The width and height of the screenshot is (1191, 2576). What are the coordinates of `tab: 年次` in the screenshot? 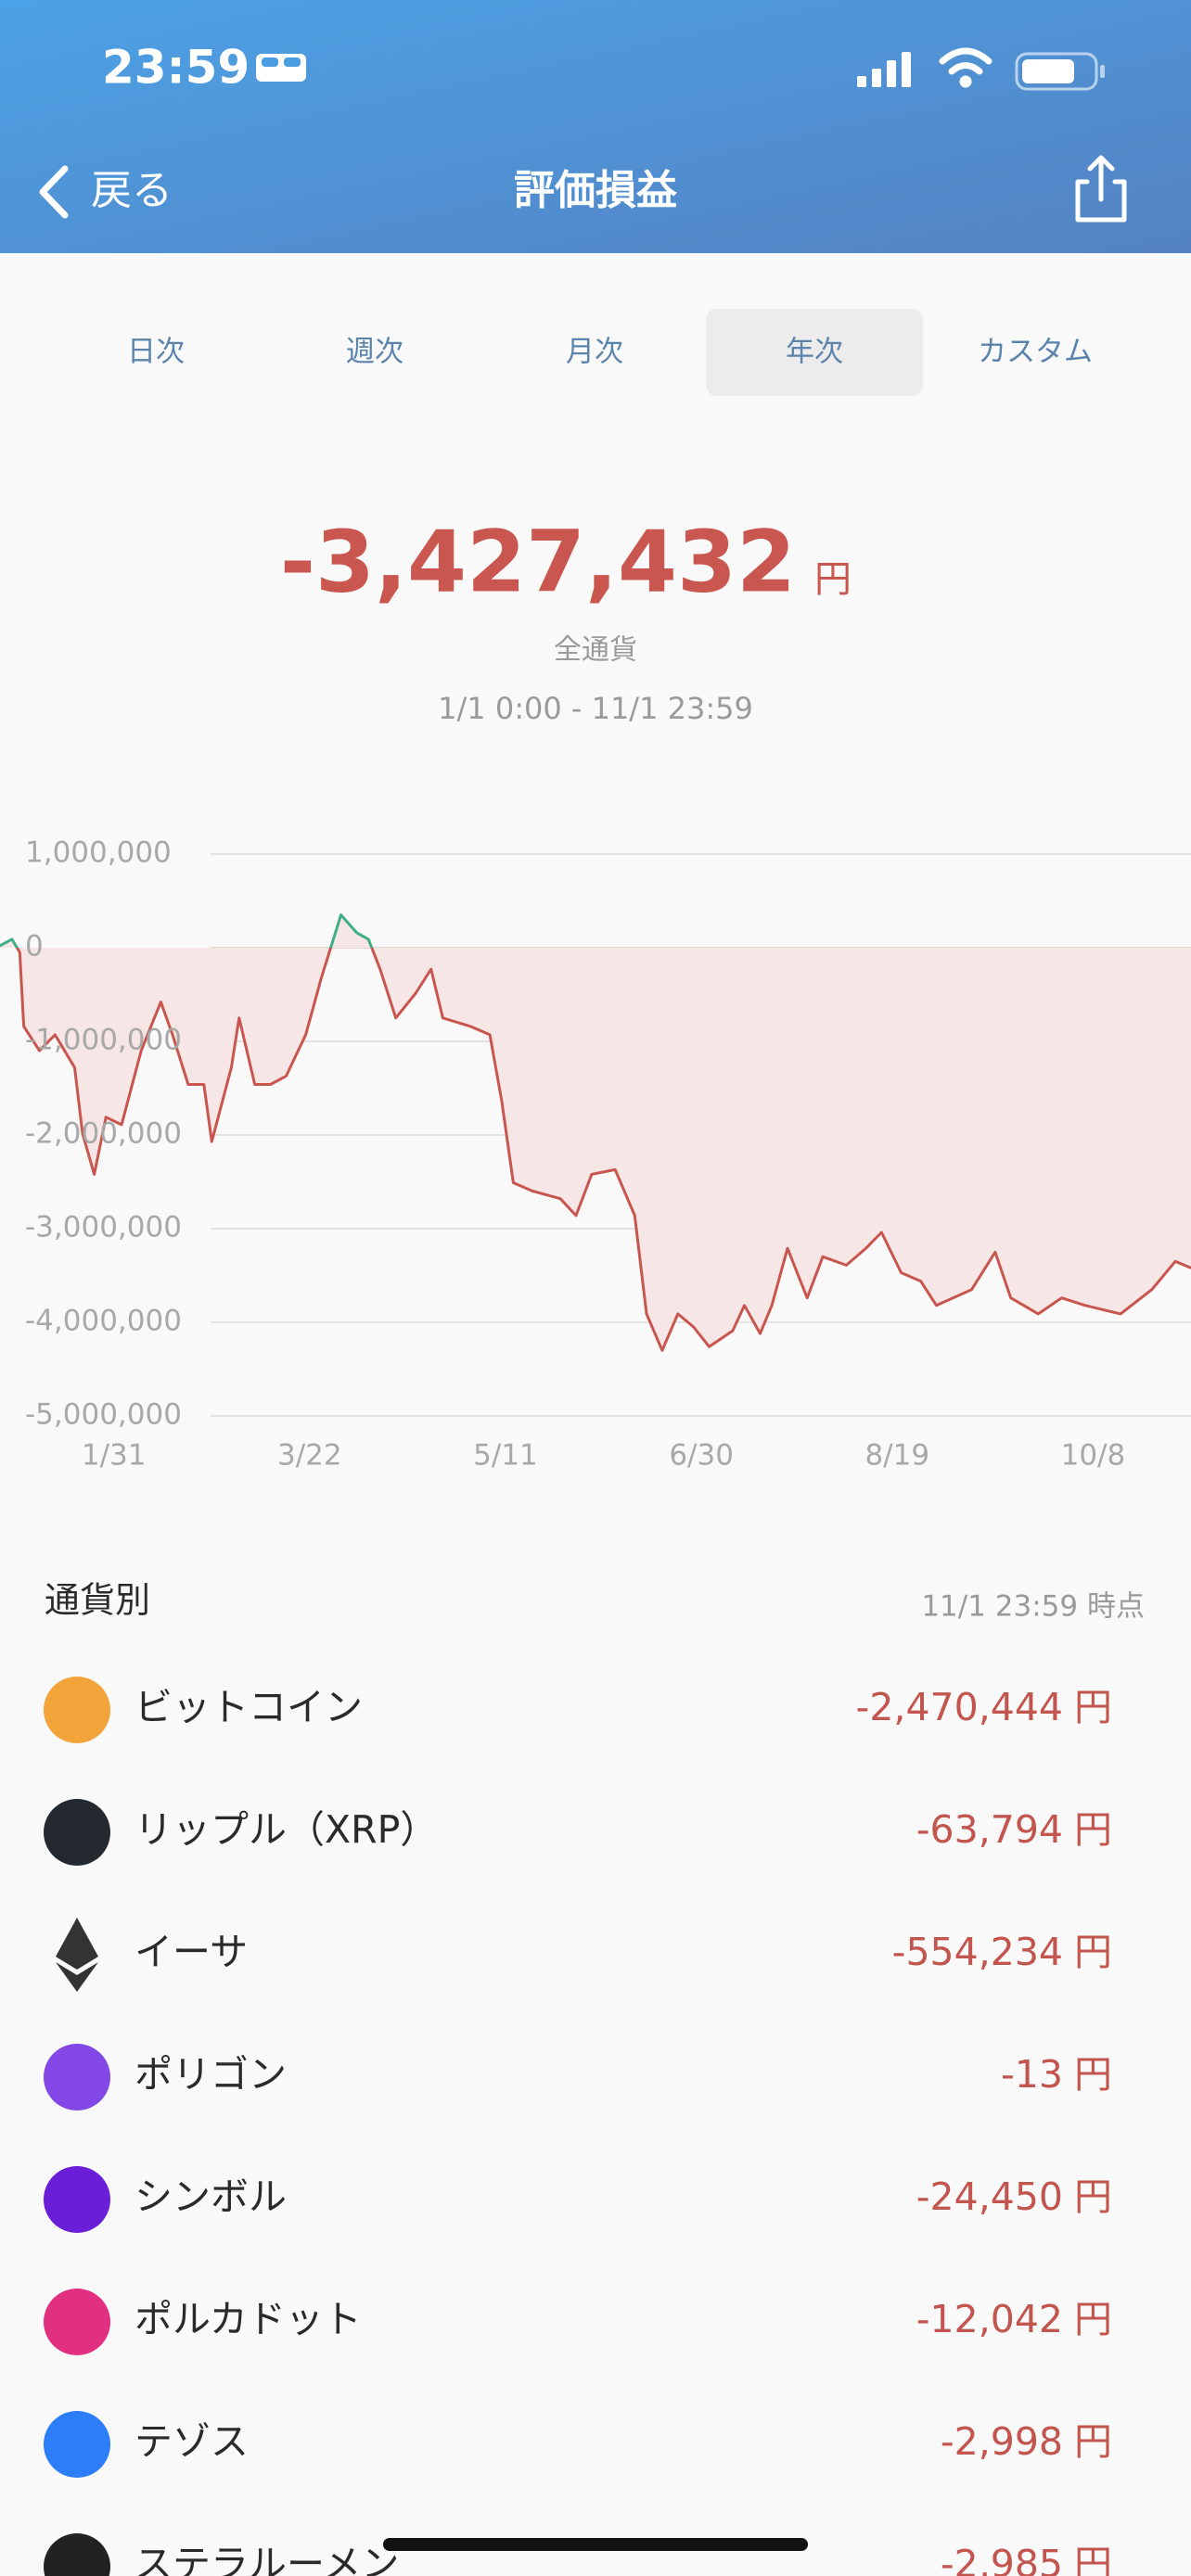 It's located at (814, 353).